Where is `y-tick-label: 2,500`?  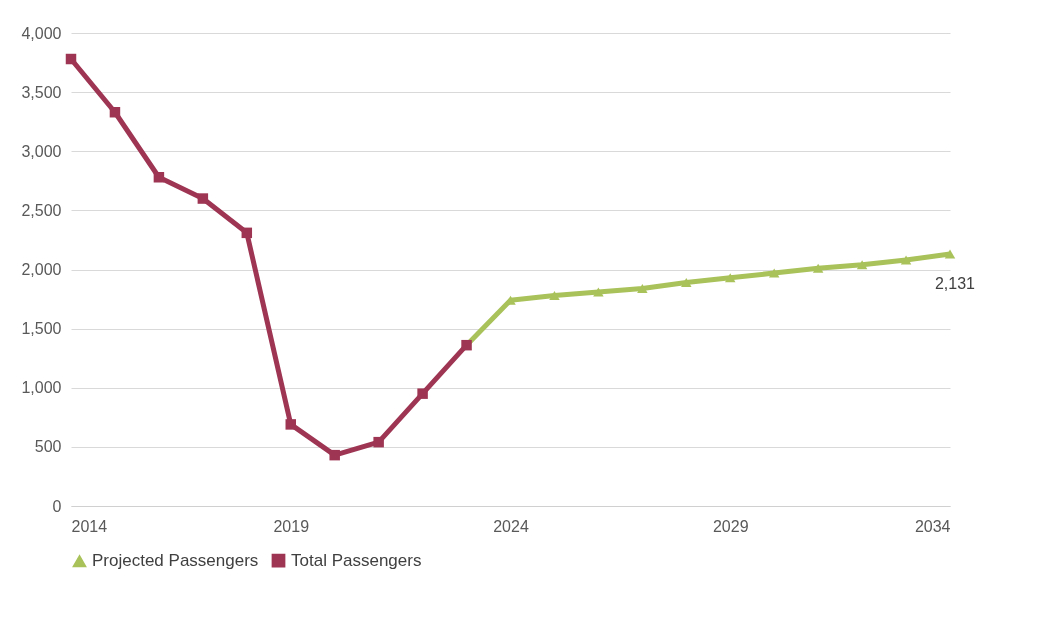
y-tick-label: 2,500 is located at coordinates (41, 210).